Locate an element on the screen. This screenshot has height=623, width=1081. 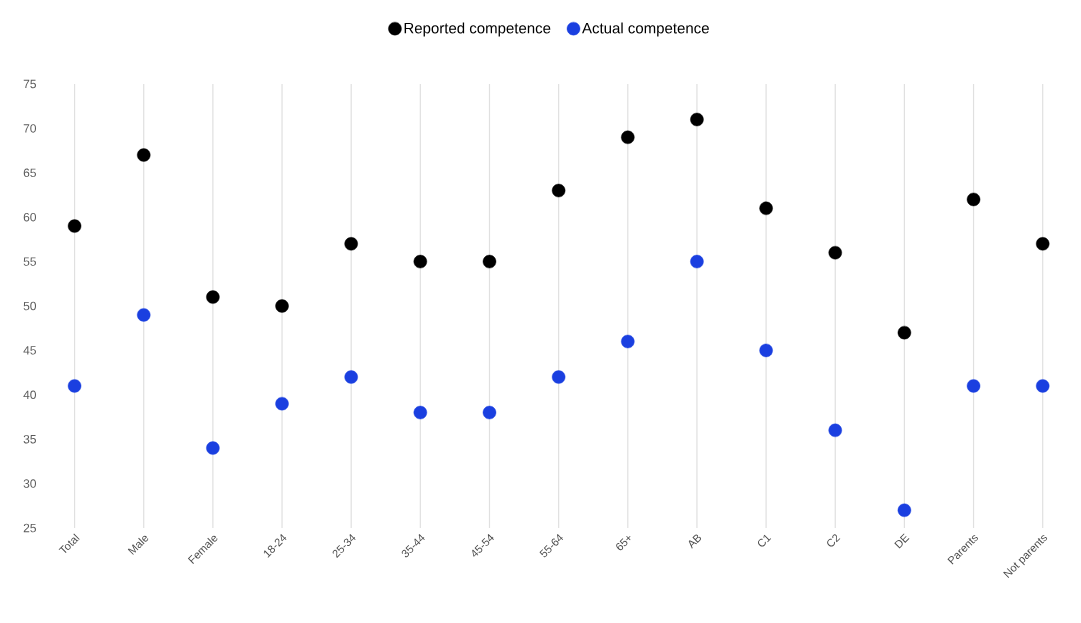
y-tick-label: 25 is located at coordinates (29, 528).